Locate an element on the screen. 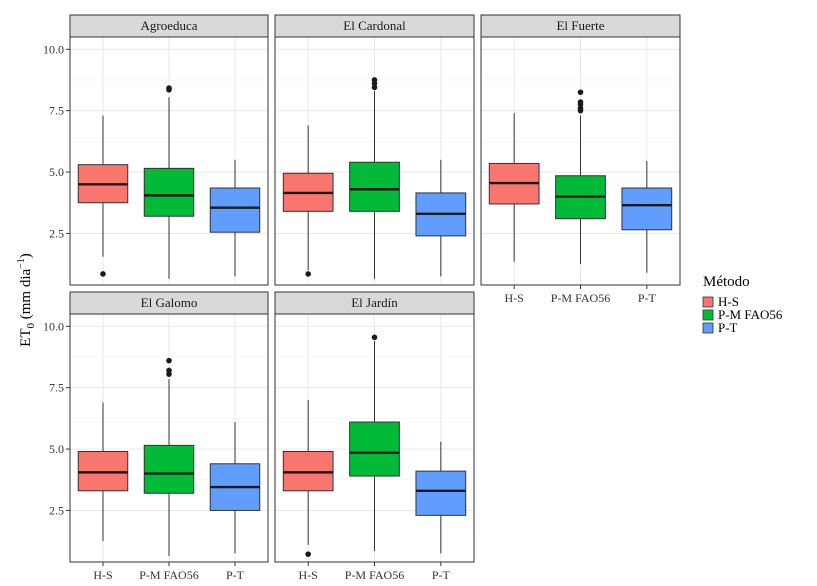 This screenshot has width=817, height=586. facet-panel: El Jardín H-S P-M FAO56 P-T is located at coordinates (374, 436).